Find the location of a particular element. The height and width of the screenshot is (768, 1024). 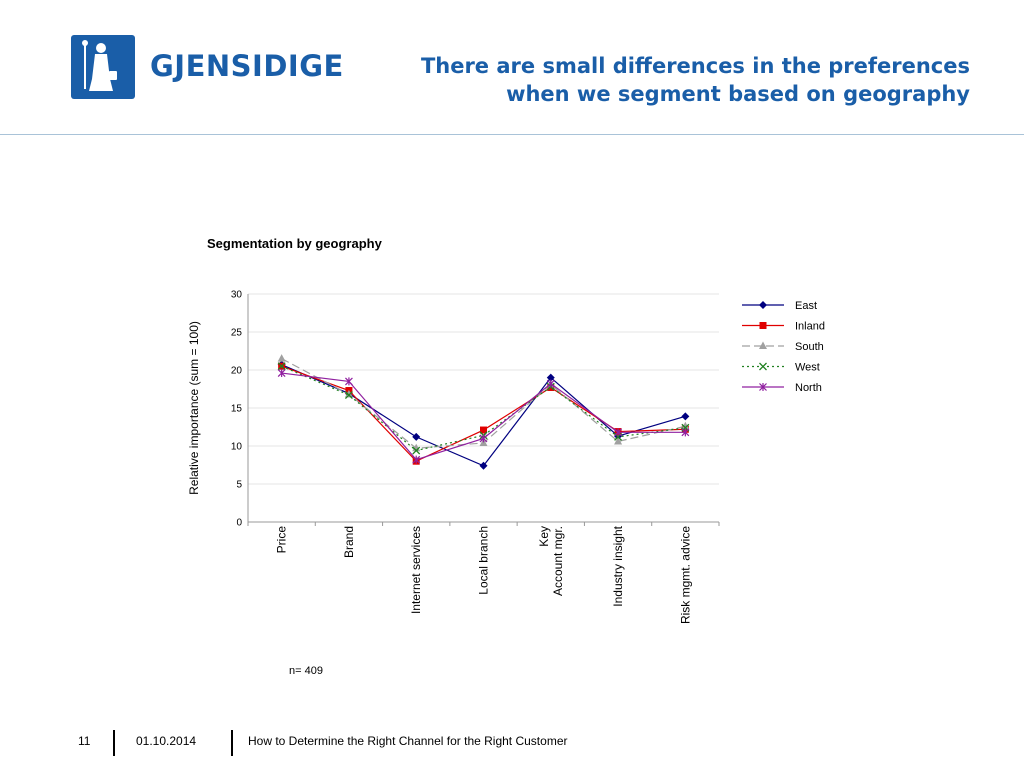

x-tick-label: Brand is located at coordinates (349, 542).